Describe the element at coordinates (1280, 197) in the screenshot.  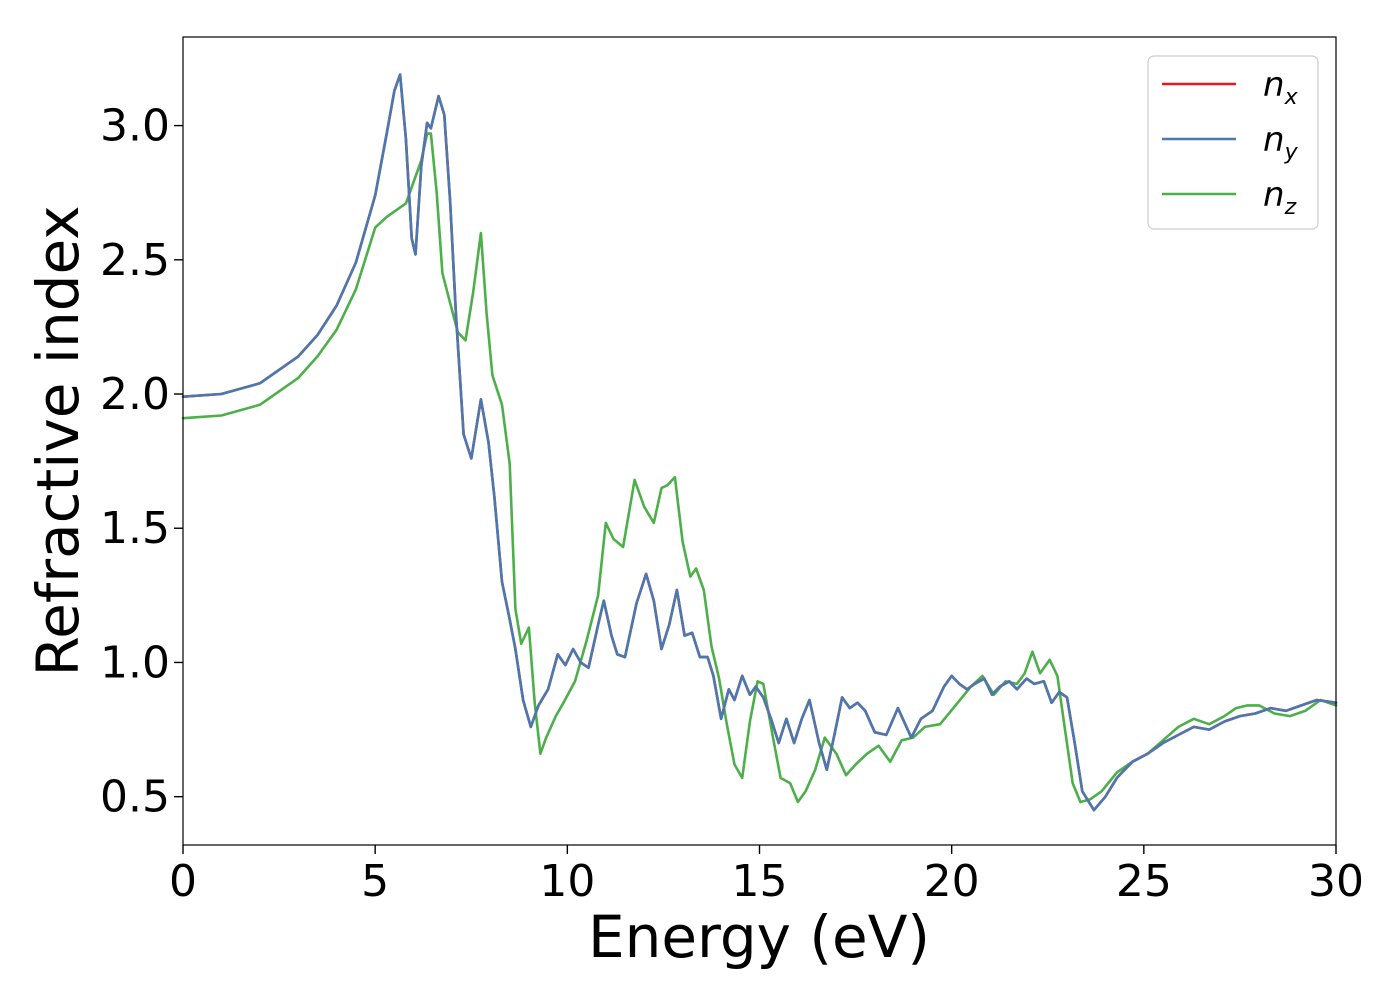
I see `legend-label-nz: nz` at that location.